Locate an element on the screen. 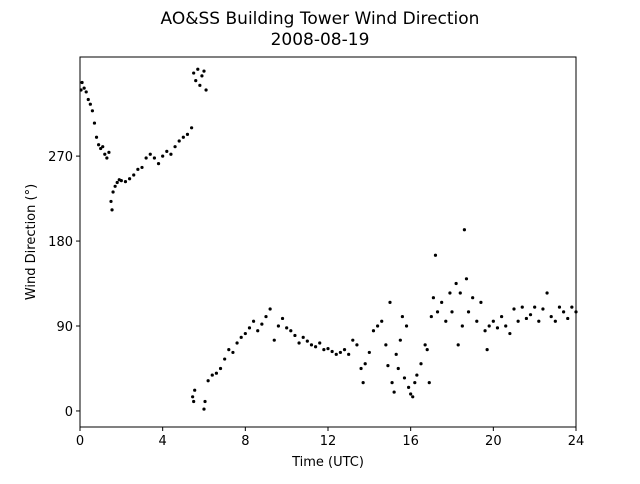 The height and width of the screenshot is (484, 640). y-tick-label: 180 is located at coordinates (60, 242).